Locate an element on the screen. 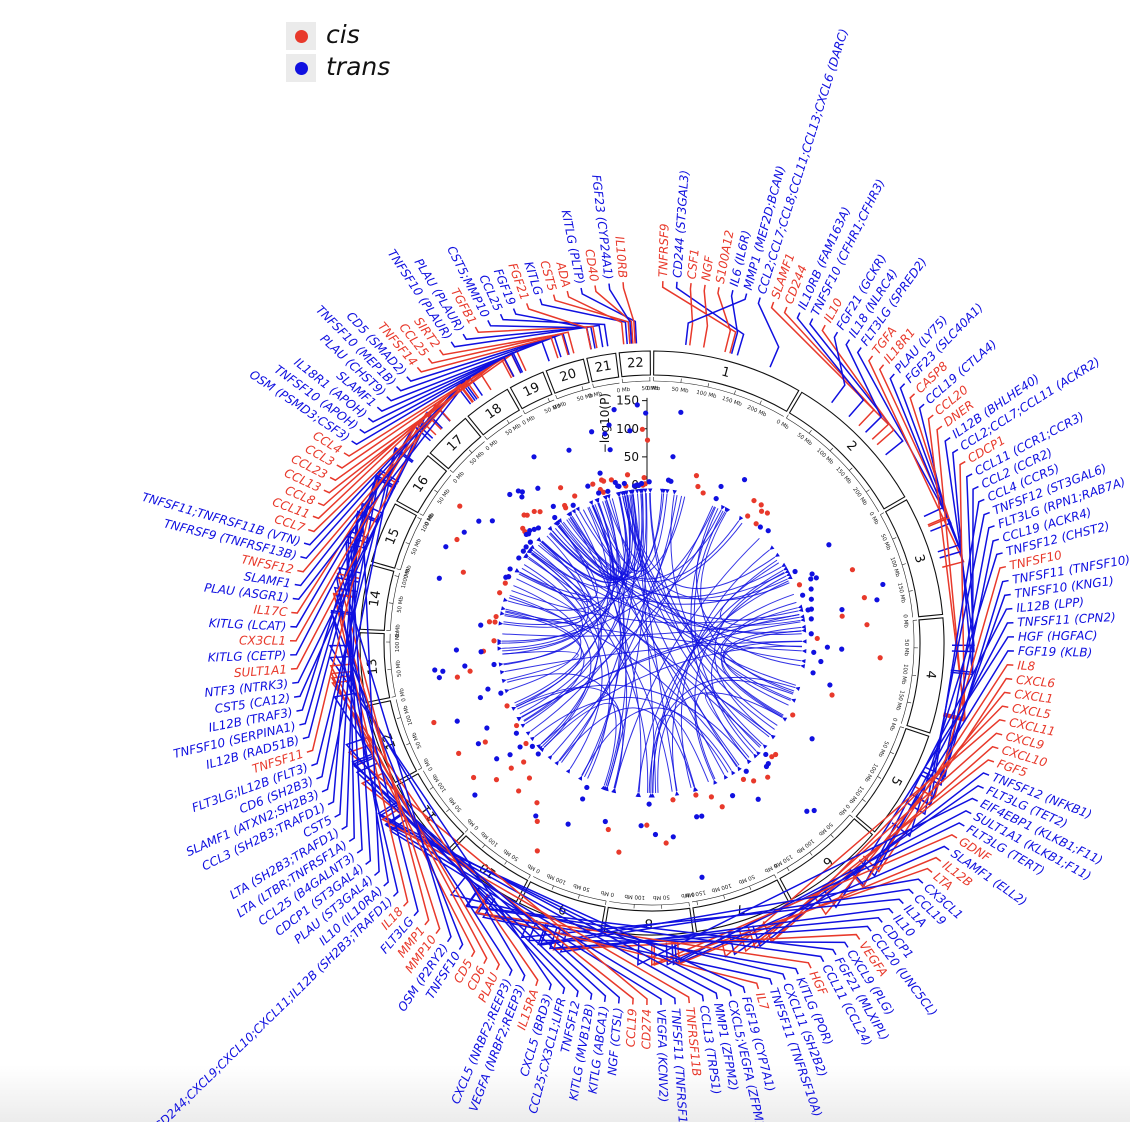 The image size is (1130, 1122). tick-label: 200 Mb is located at coordinates (757, 412).